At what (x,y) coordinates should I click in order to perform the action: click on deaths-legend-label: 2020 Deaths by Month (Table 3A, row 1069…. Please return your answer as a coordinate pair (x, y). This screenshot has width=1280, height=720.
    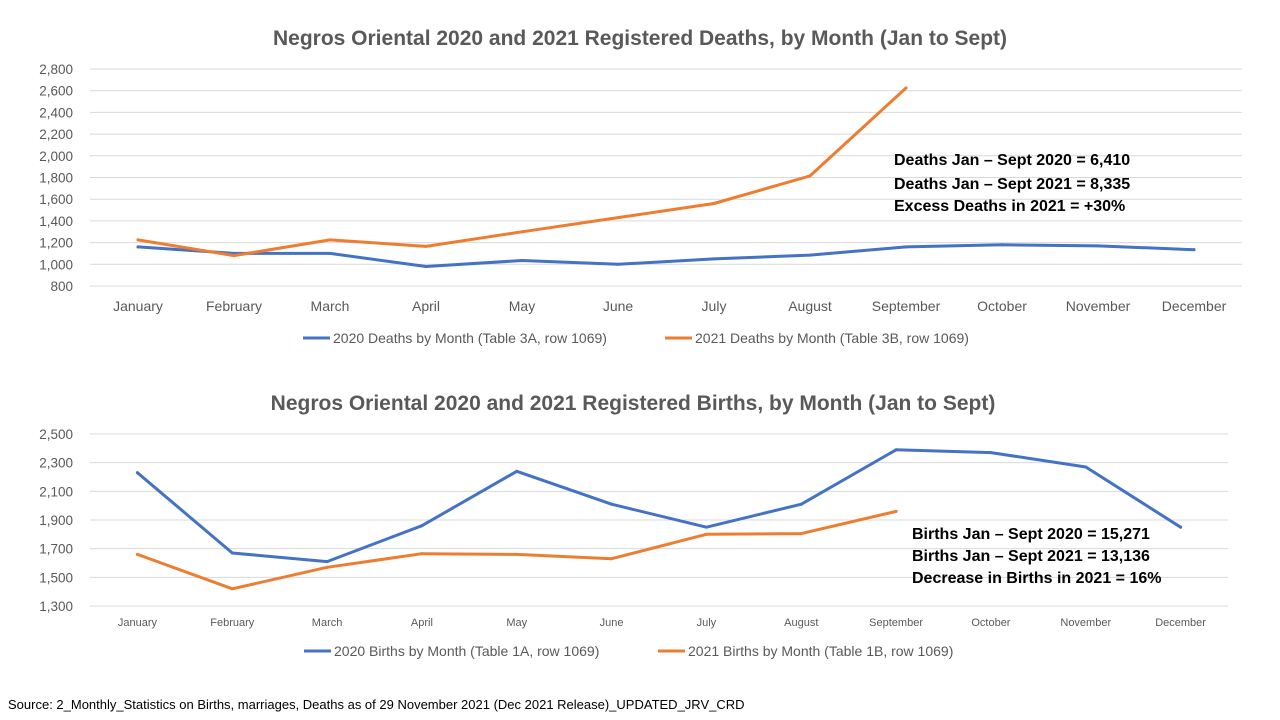
    Looking at the image, I should click on (470, 338).